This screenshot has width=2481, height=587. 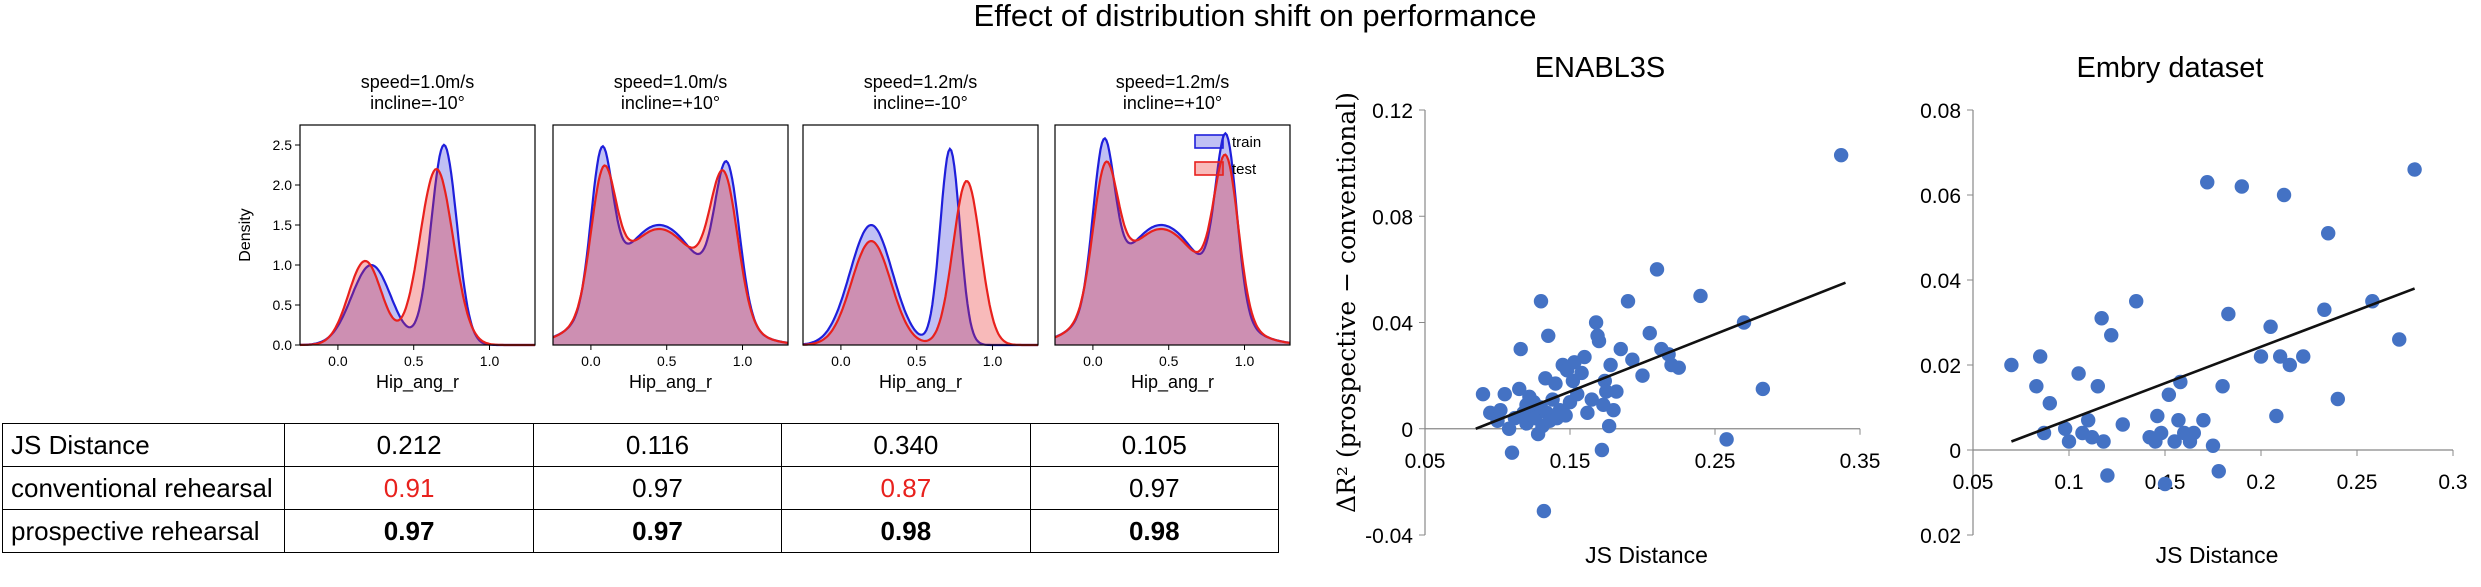 What do you see at coordinates (1940, 111) in the screenshot?
I see `y-tick-label: 0.08` at bounding box center [1940, 111].